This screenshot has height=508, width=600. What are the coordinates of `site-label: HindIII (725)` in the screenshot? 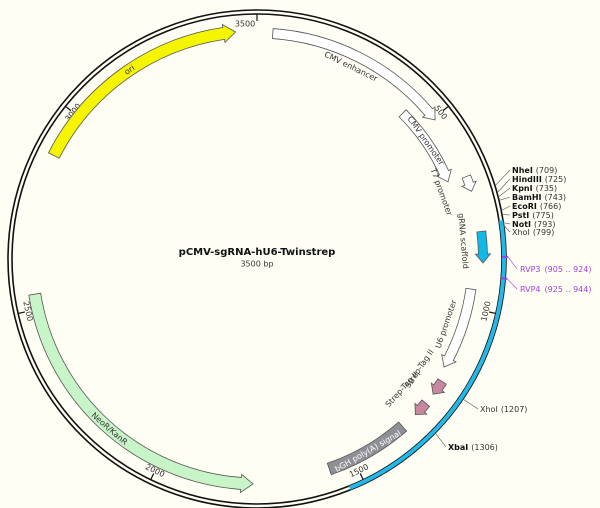 It's located at (539, 179).